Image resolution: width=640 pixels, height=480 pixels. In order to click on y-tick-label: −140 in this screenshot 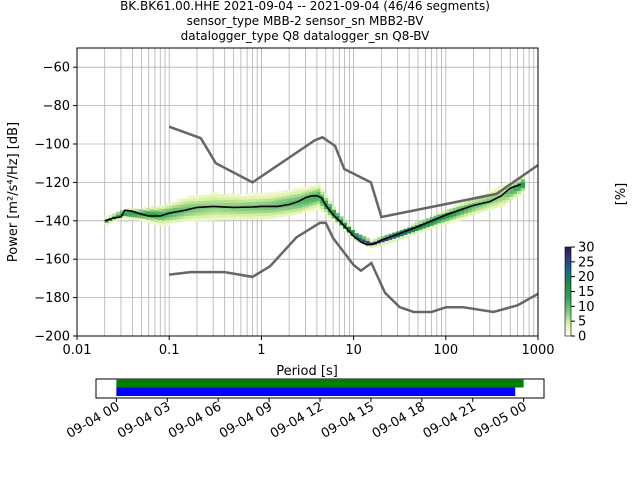, I will do `click(52, 221)`.